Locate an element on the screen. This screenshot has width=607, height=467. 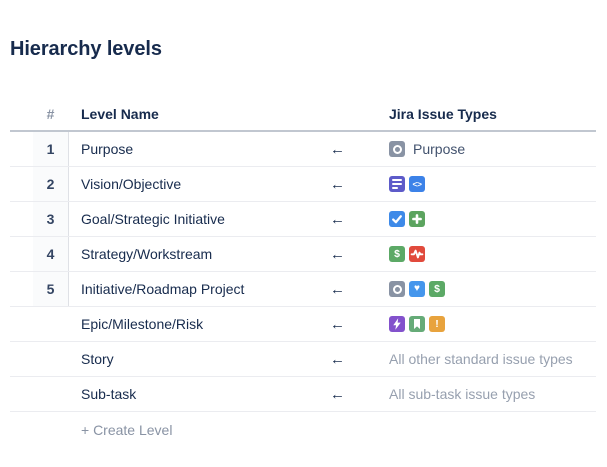
pulse-icon is located at coordinates (417, 254).